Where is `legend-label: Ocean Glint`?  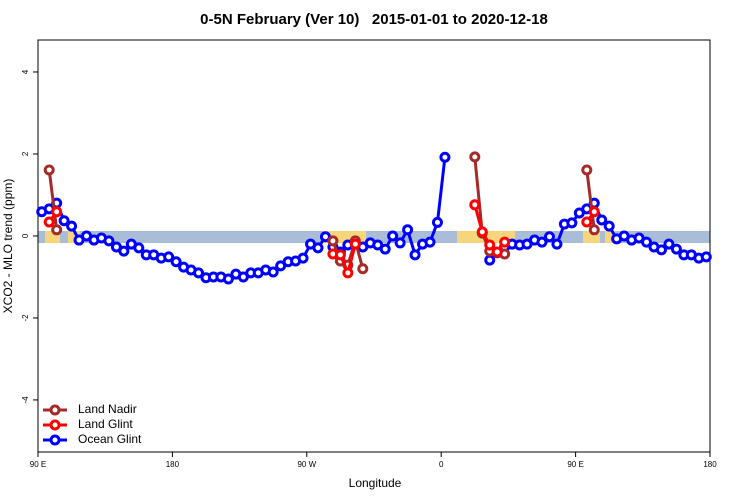 legend-label: Ocean Glint is located at coordinates (110, 439).